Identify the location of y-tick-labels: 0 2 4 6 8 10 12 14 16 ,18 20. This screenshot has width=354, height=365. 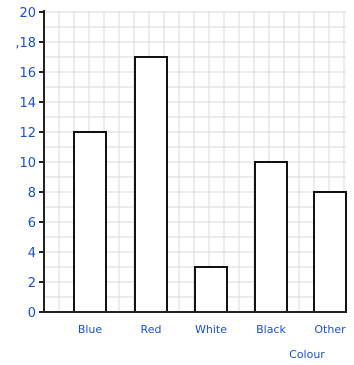
(29, 163).